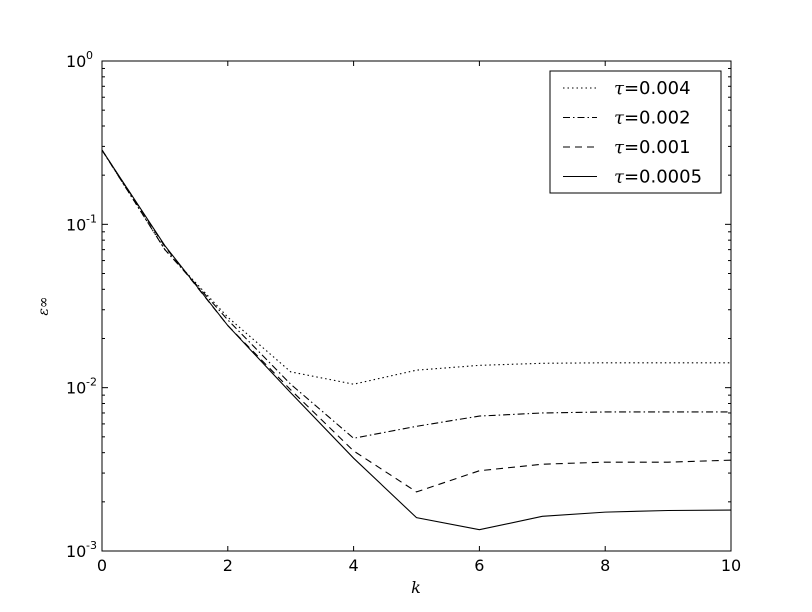 Image resolution: width=812 pixels, height=612 pixels. I want to click on y-tick-label: 10 -2, so click(81, 387).